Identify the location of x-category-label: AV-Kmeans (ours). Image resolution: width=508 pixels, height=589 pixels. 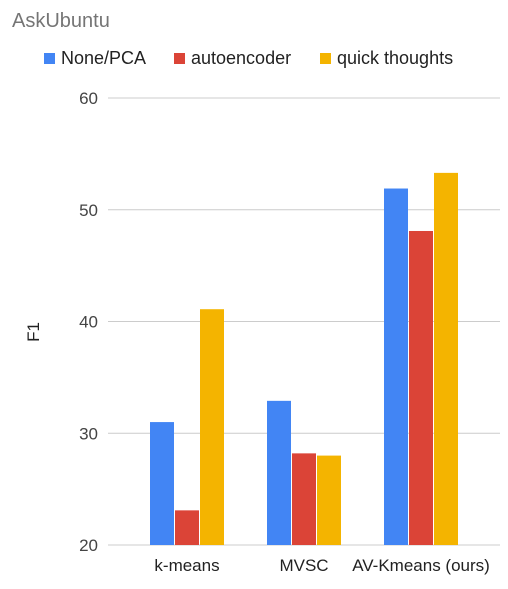
(421, 565).